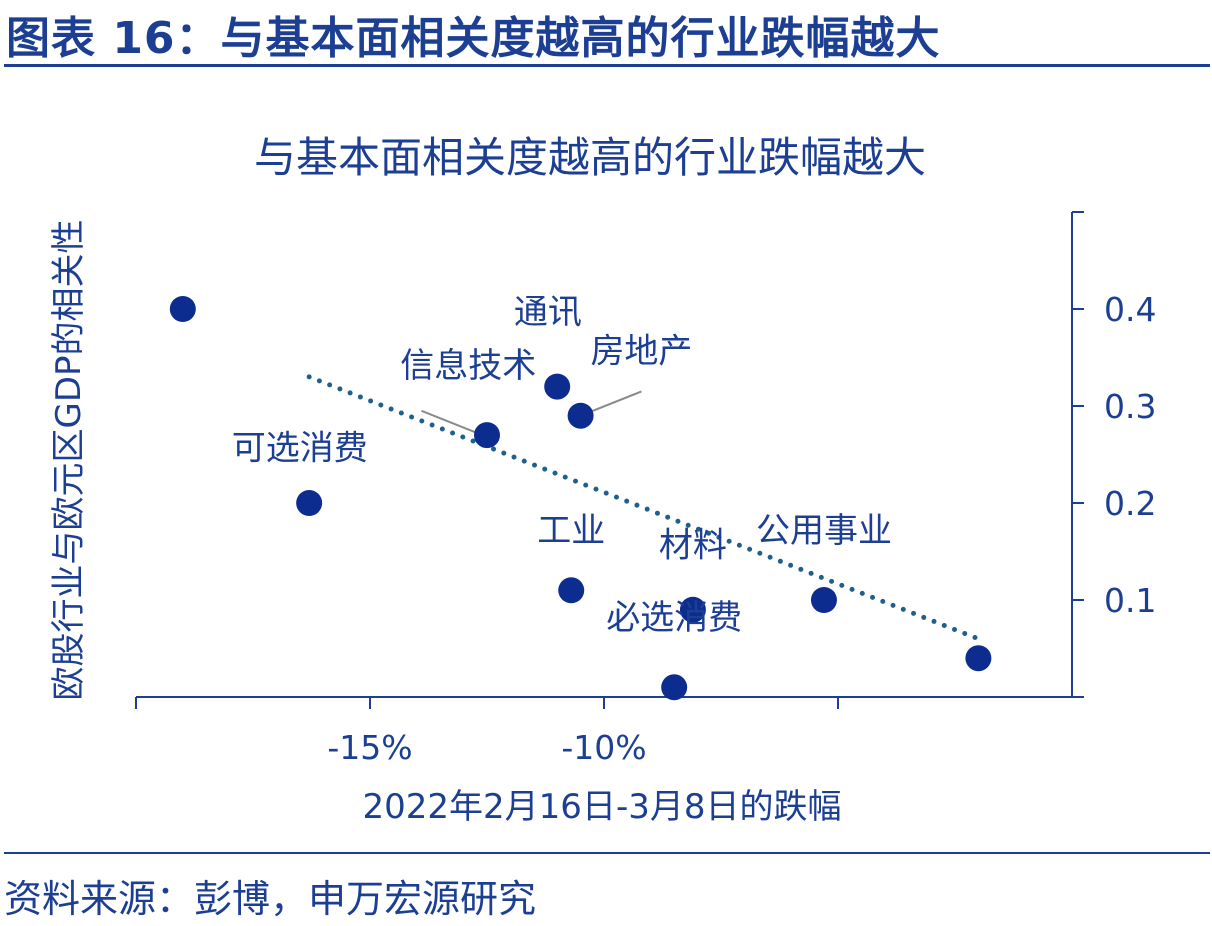 The image size is (1212, 926). What do you see at coordinates (1130, 309) in the screenshot?
I see `y-tick-label: 0.4` at bounding box center [1130, 309].